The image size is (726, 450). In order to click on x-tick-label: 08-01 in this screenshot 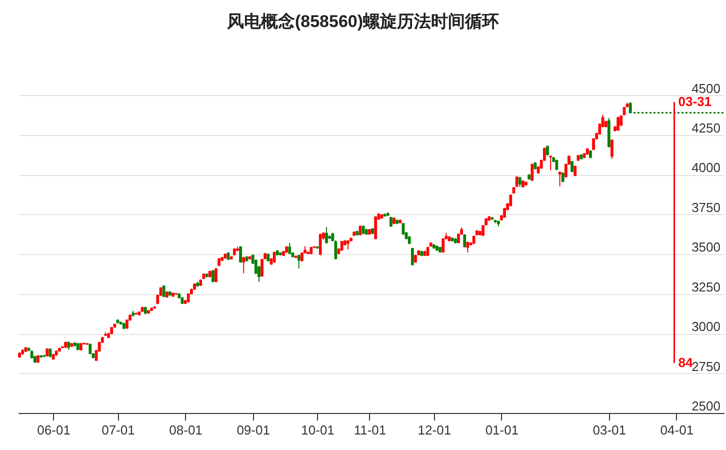, I will do `click(185, 430)`.